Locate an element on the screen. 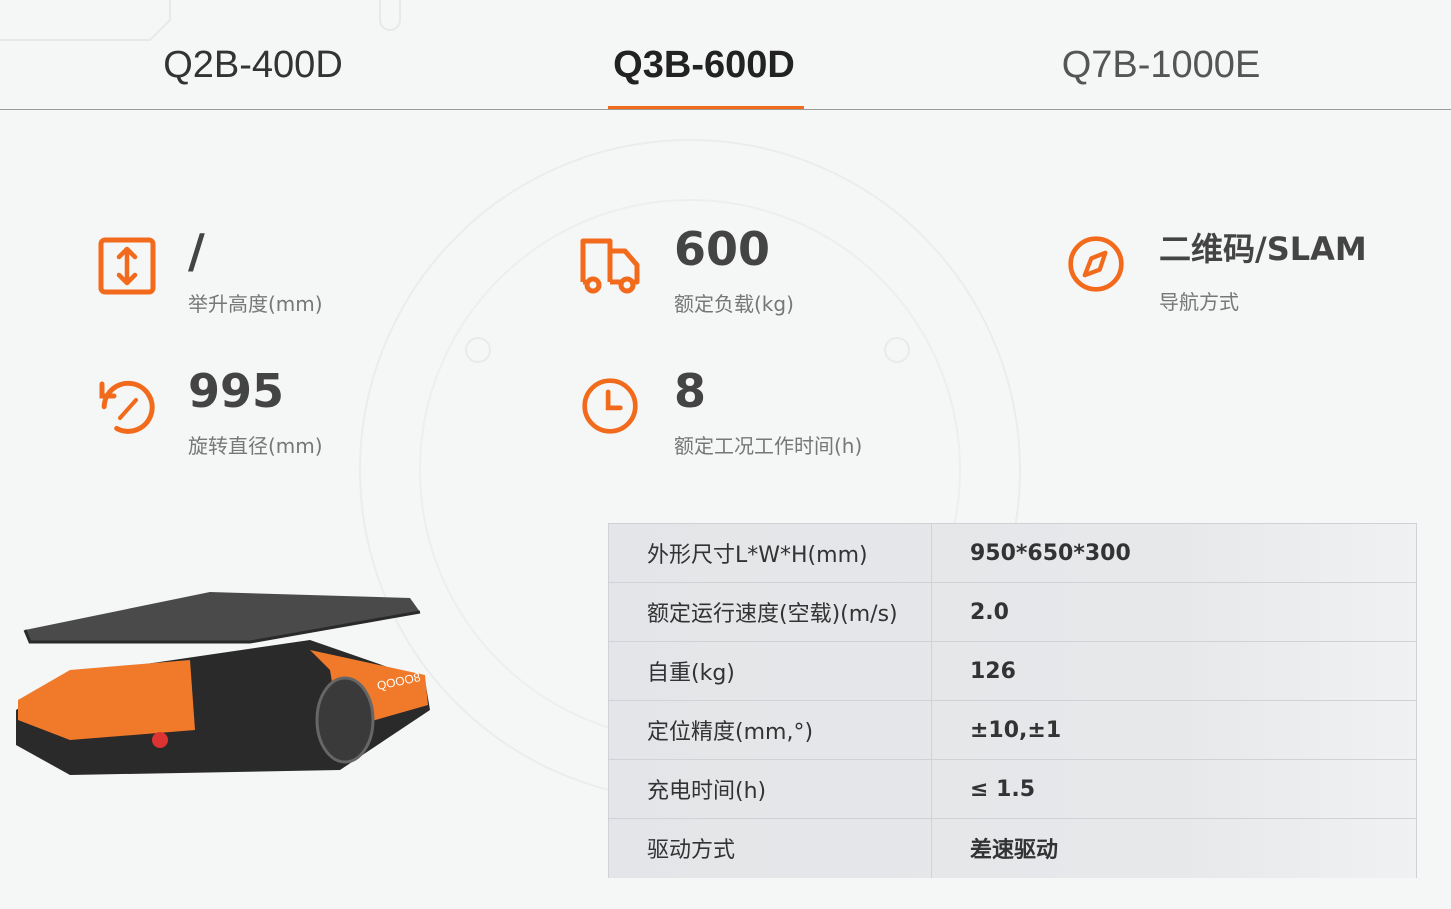 The width and height of the screenshot is (1451, 909). spec-row: 外形尺寸L*W*H(mm) 950*650*300 is located at coordinates (1012, 553).